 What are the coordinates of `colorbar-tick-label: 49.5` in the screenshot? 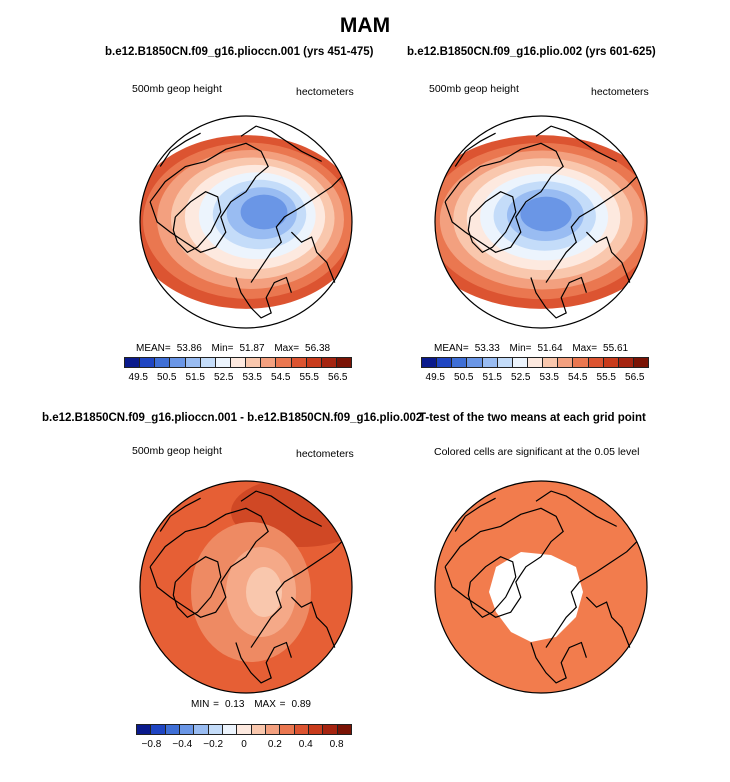 It's located at (435, 377).